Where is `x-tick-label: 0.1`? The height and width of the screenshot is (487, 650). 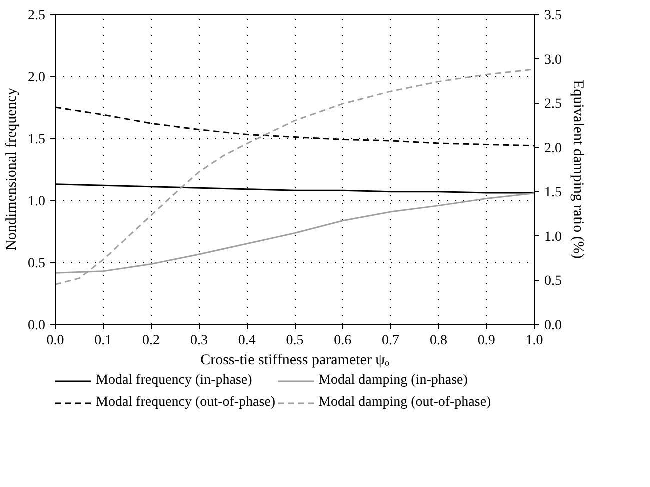
x-tick-label: 0.1 is located at coordinates (103, 341).